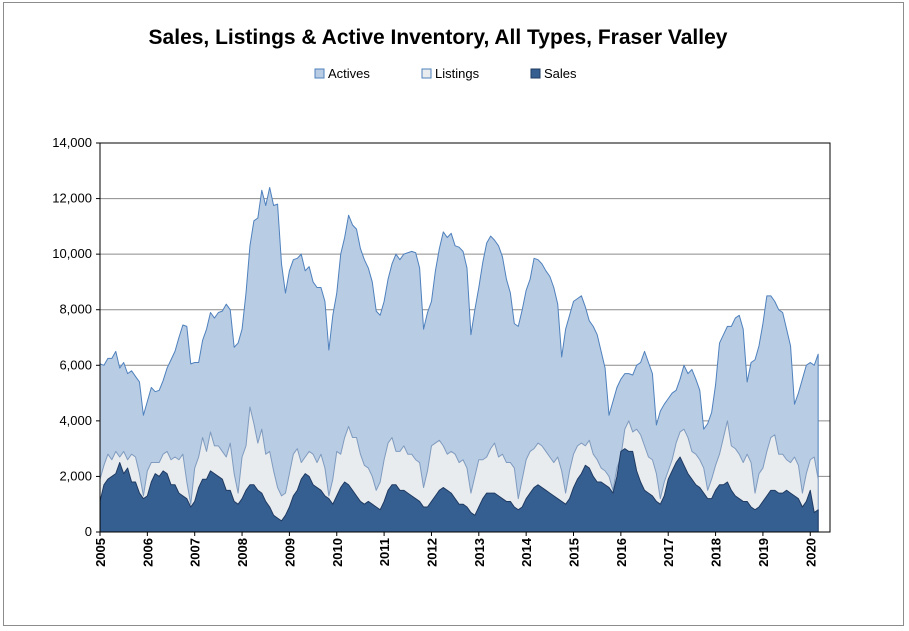  I want to click on legend-label-listings: Listings, so click(457, 73).